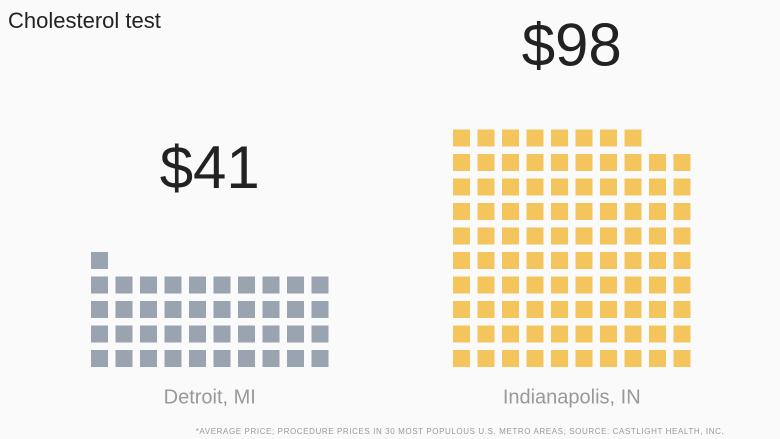 Image resolution: width=780 pixels, height=439 pixels. I want to click on category-label: Detroit, MI, so click(210, 397).